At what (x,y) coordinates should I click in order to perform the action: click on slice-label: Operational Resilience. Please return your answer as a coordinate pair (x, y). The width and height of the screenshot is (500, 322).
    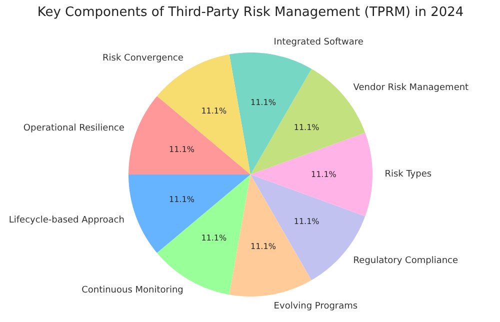
    Looking at the image, I should click on (74, 129).